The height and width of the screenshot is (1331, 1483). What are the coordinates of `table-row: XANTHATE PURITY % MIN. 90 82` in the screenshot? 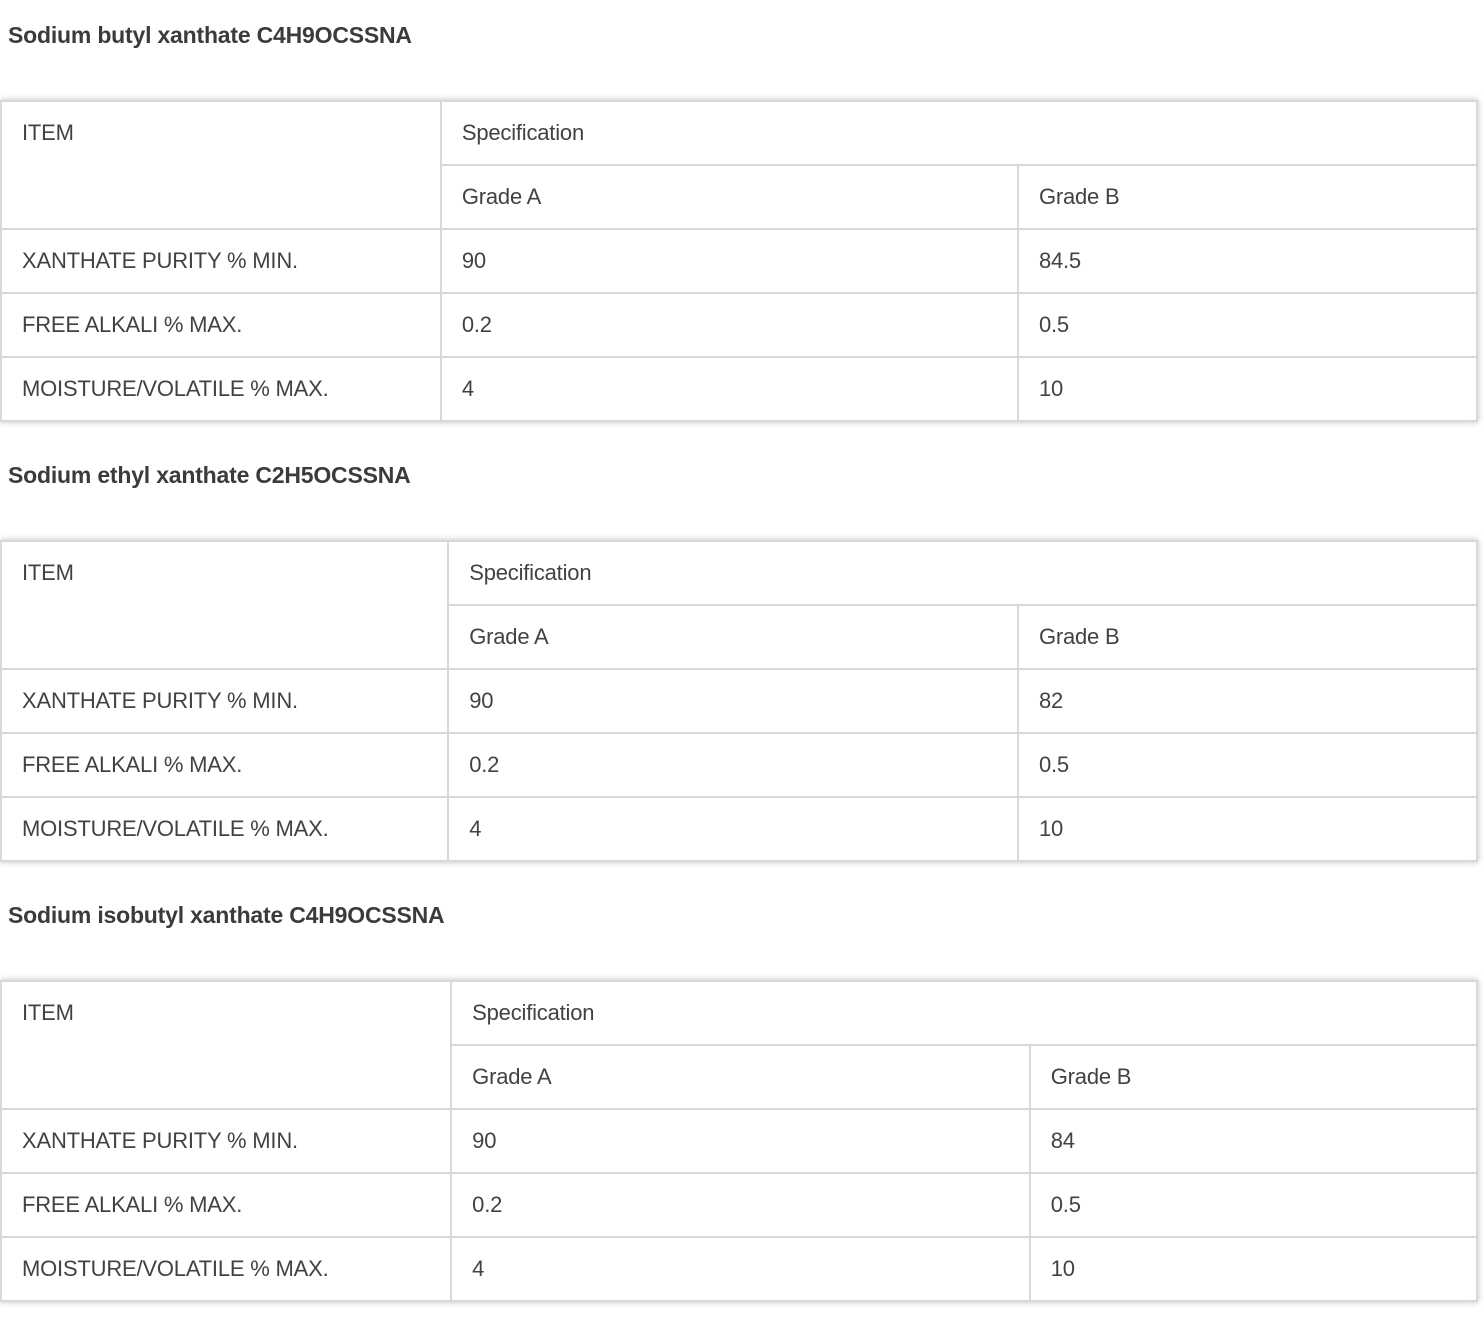 It's located at (739, 701).